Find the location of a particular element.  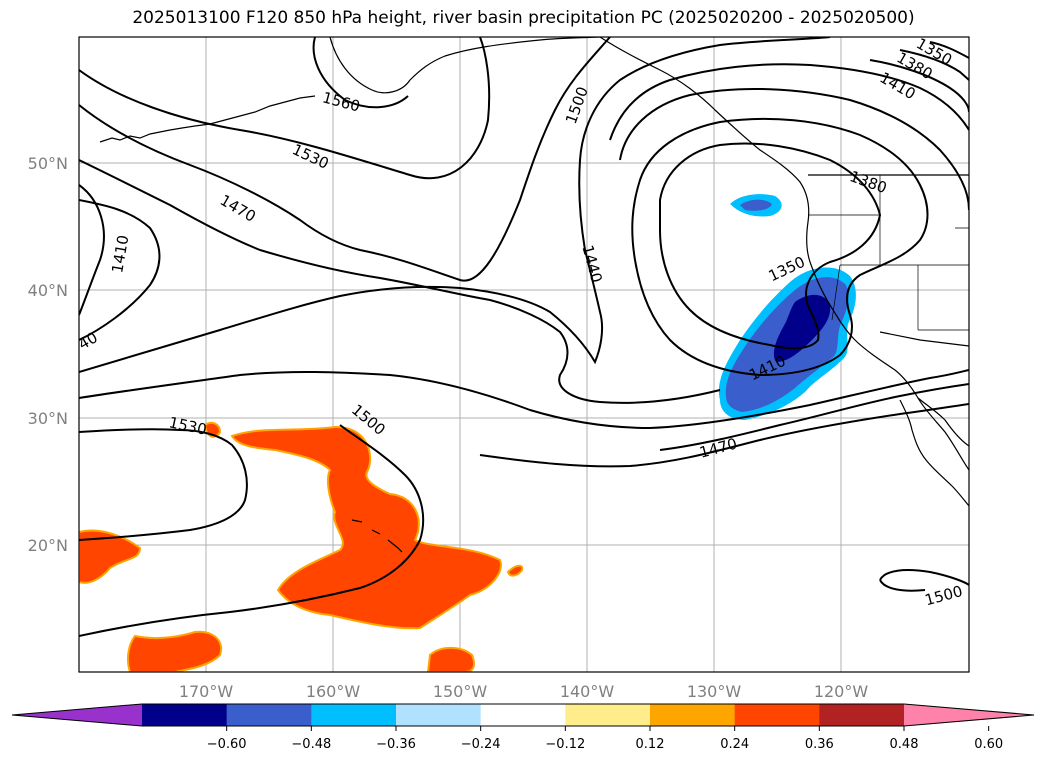

negative-pc-shading is located at coordinates (787, 307).